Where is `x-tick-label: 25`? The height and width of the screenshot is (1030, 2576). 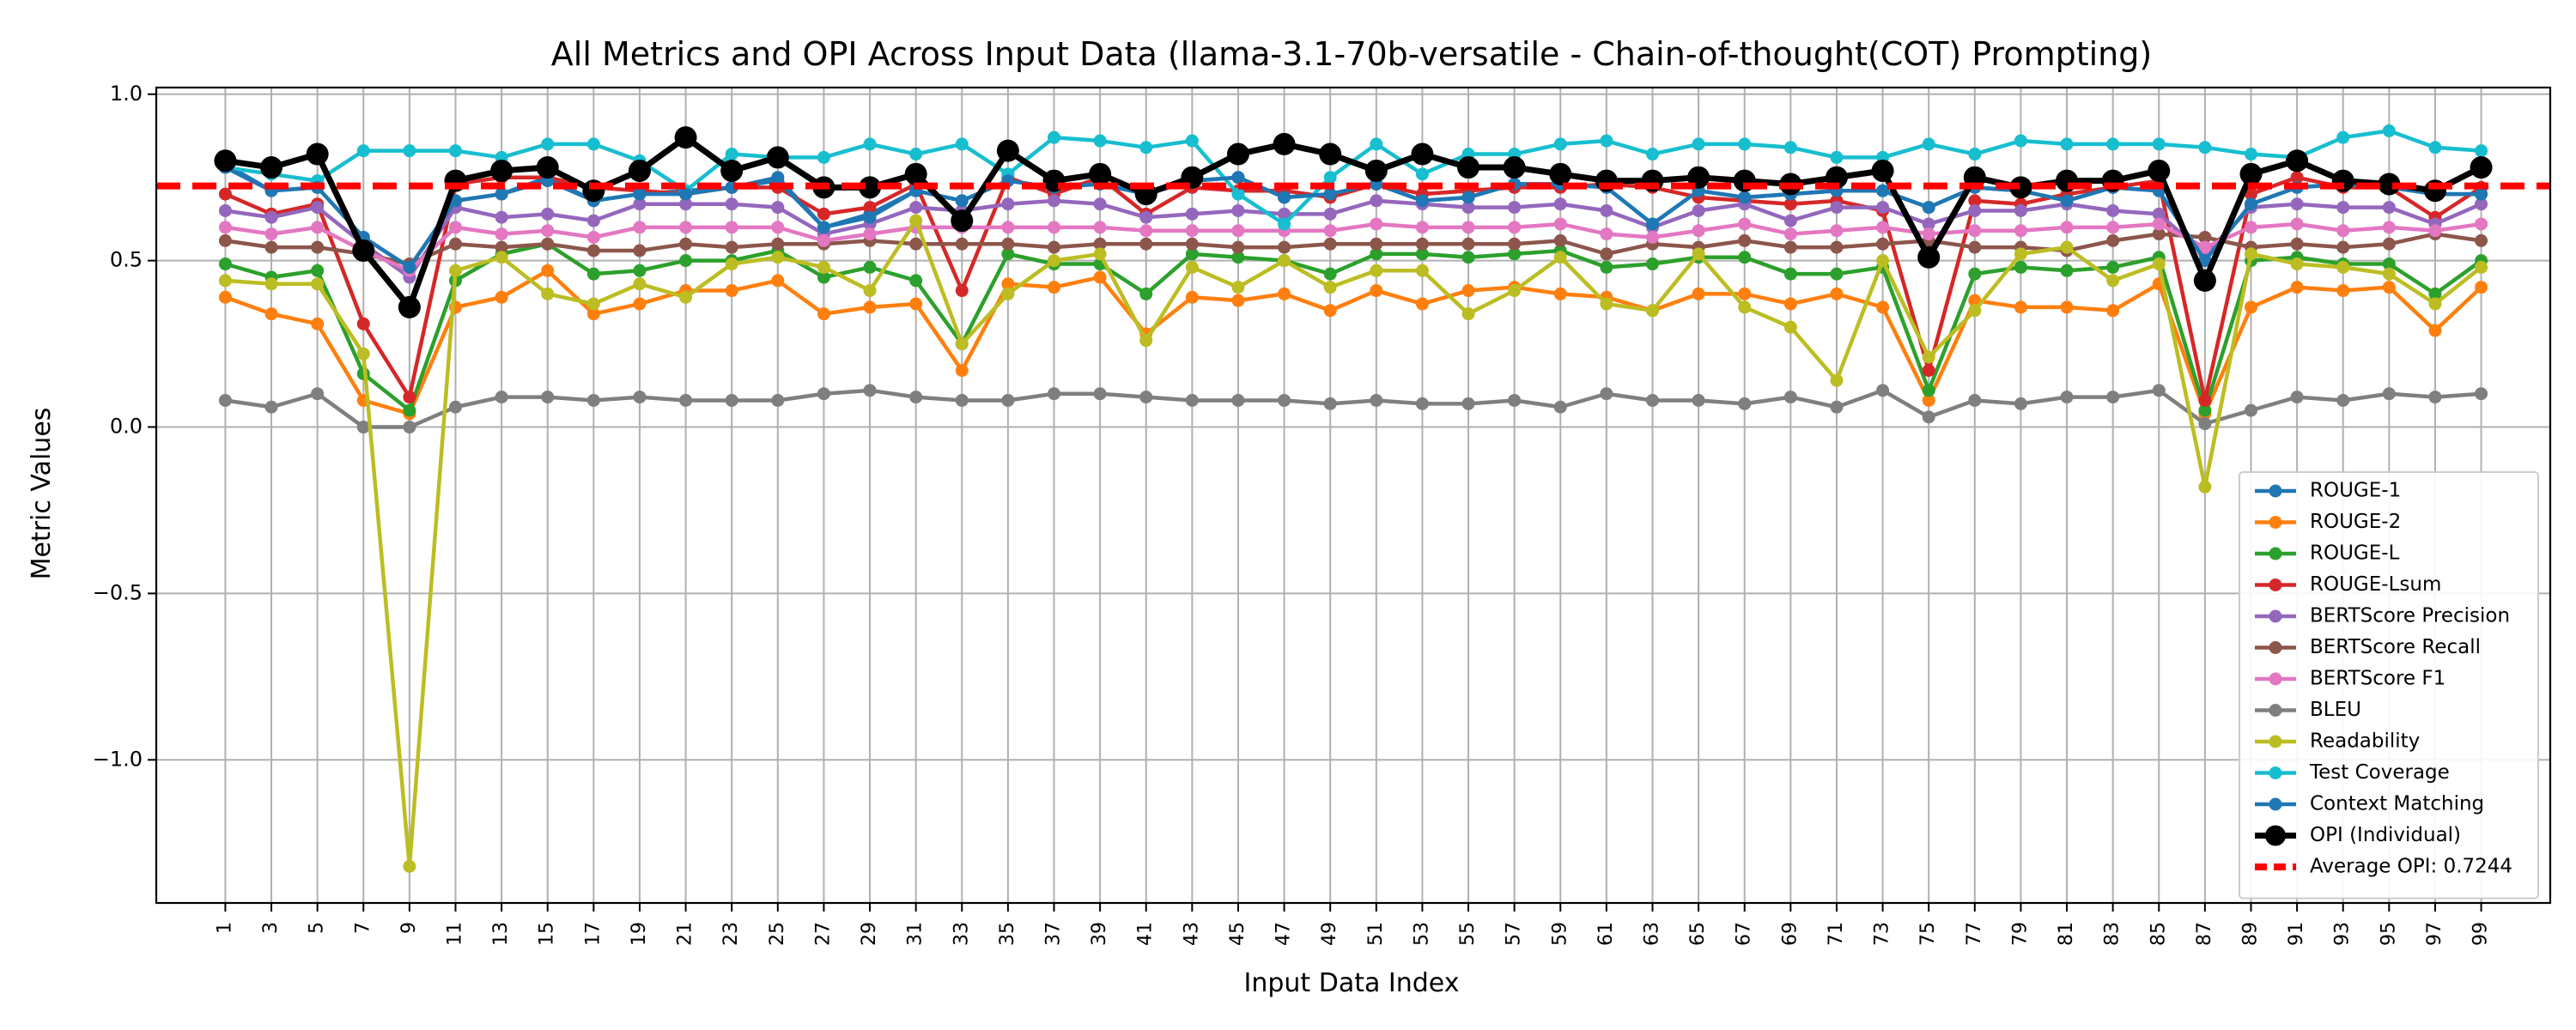
x-tick-label: 25 is located at coordinates (777, 934).